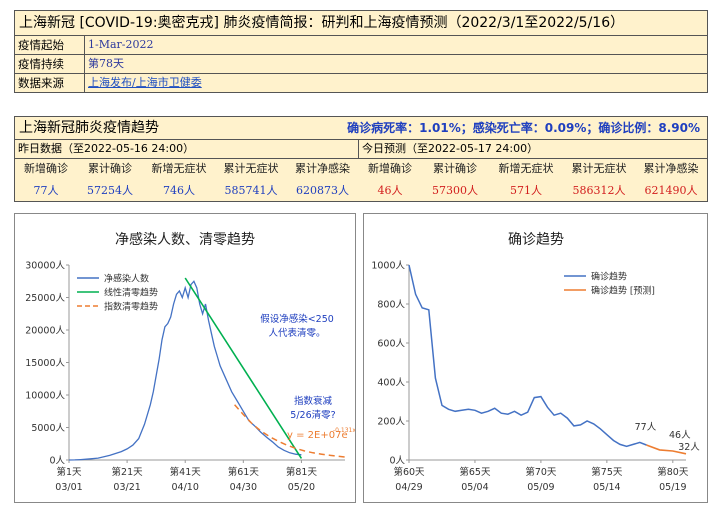  I want to click on point-label: 77人, so click(646, 427).